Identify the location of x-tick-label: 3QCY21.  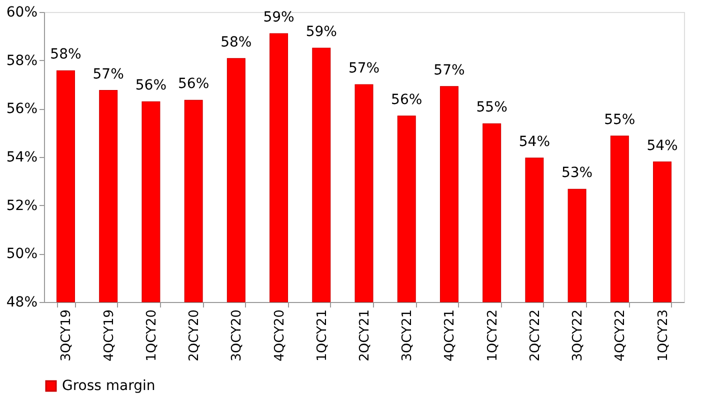
(408, 336).